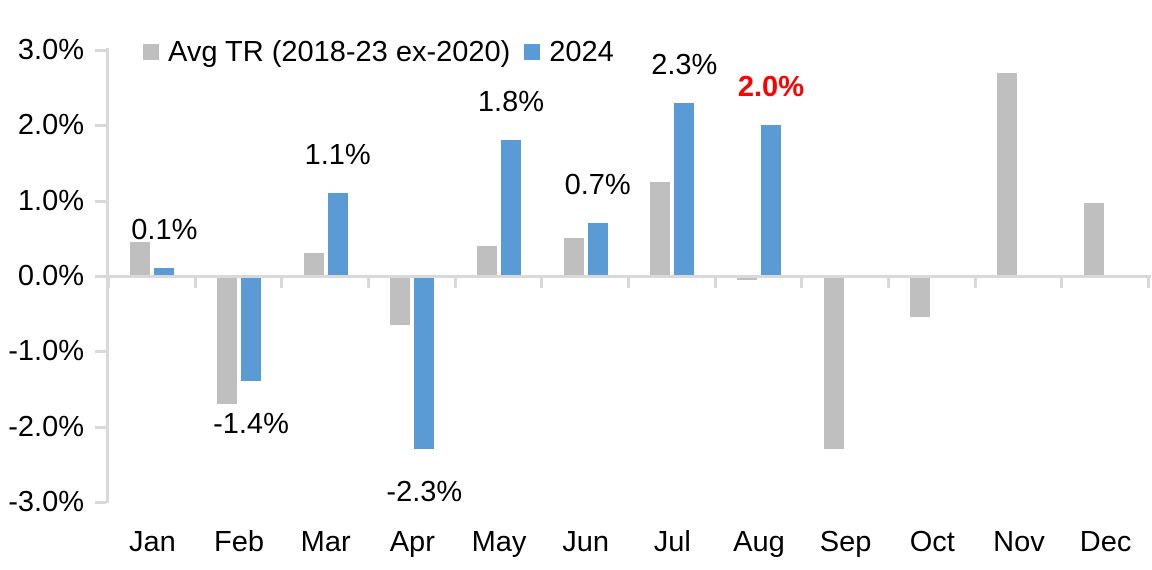 The width and height of the screenshot is (1152, 570). Describe the element at coordinates (46, 426) in the screenshot. I see `y-axis-label--2.0%: -2.0%` at that location.